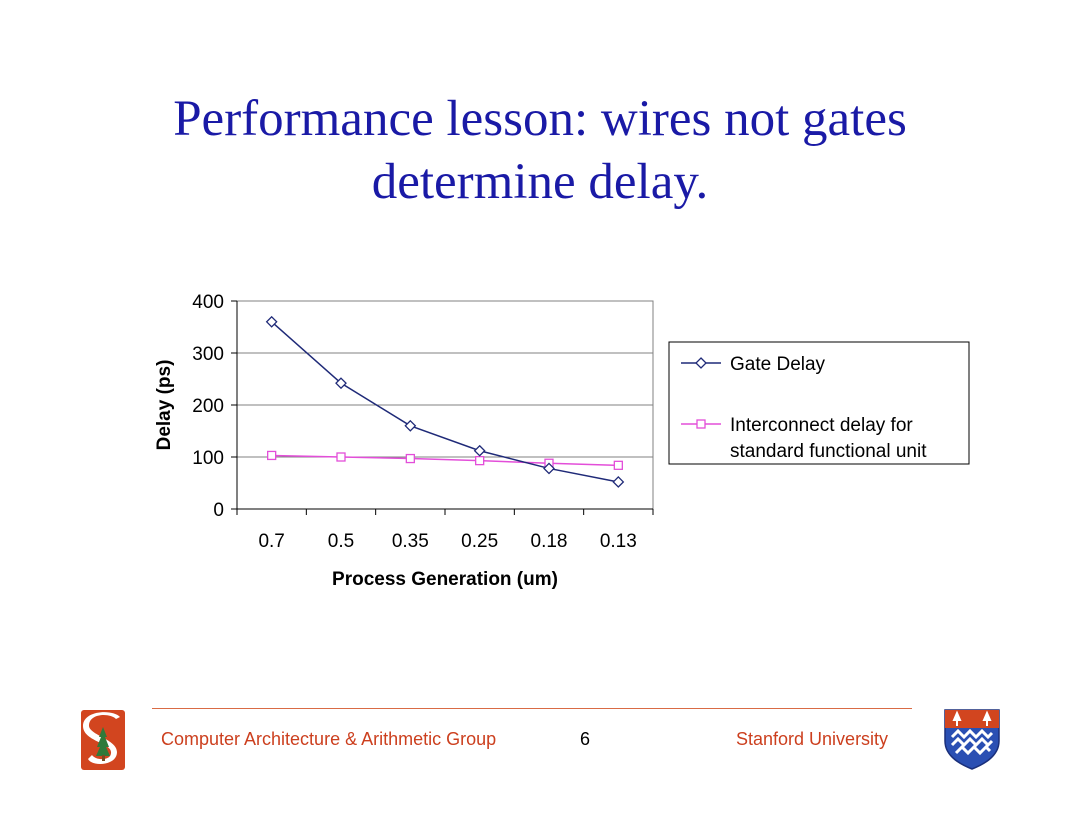  Describe the element at coordinates (208, 302) in the screenshot. I see `y-tick-label: 400` at that location.